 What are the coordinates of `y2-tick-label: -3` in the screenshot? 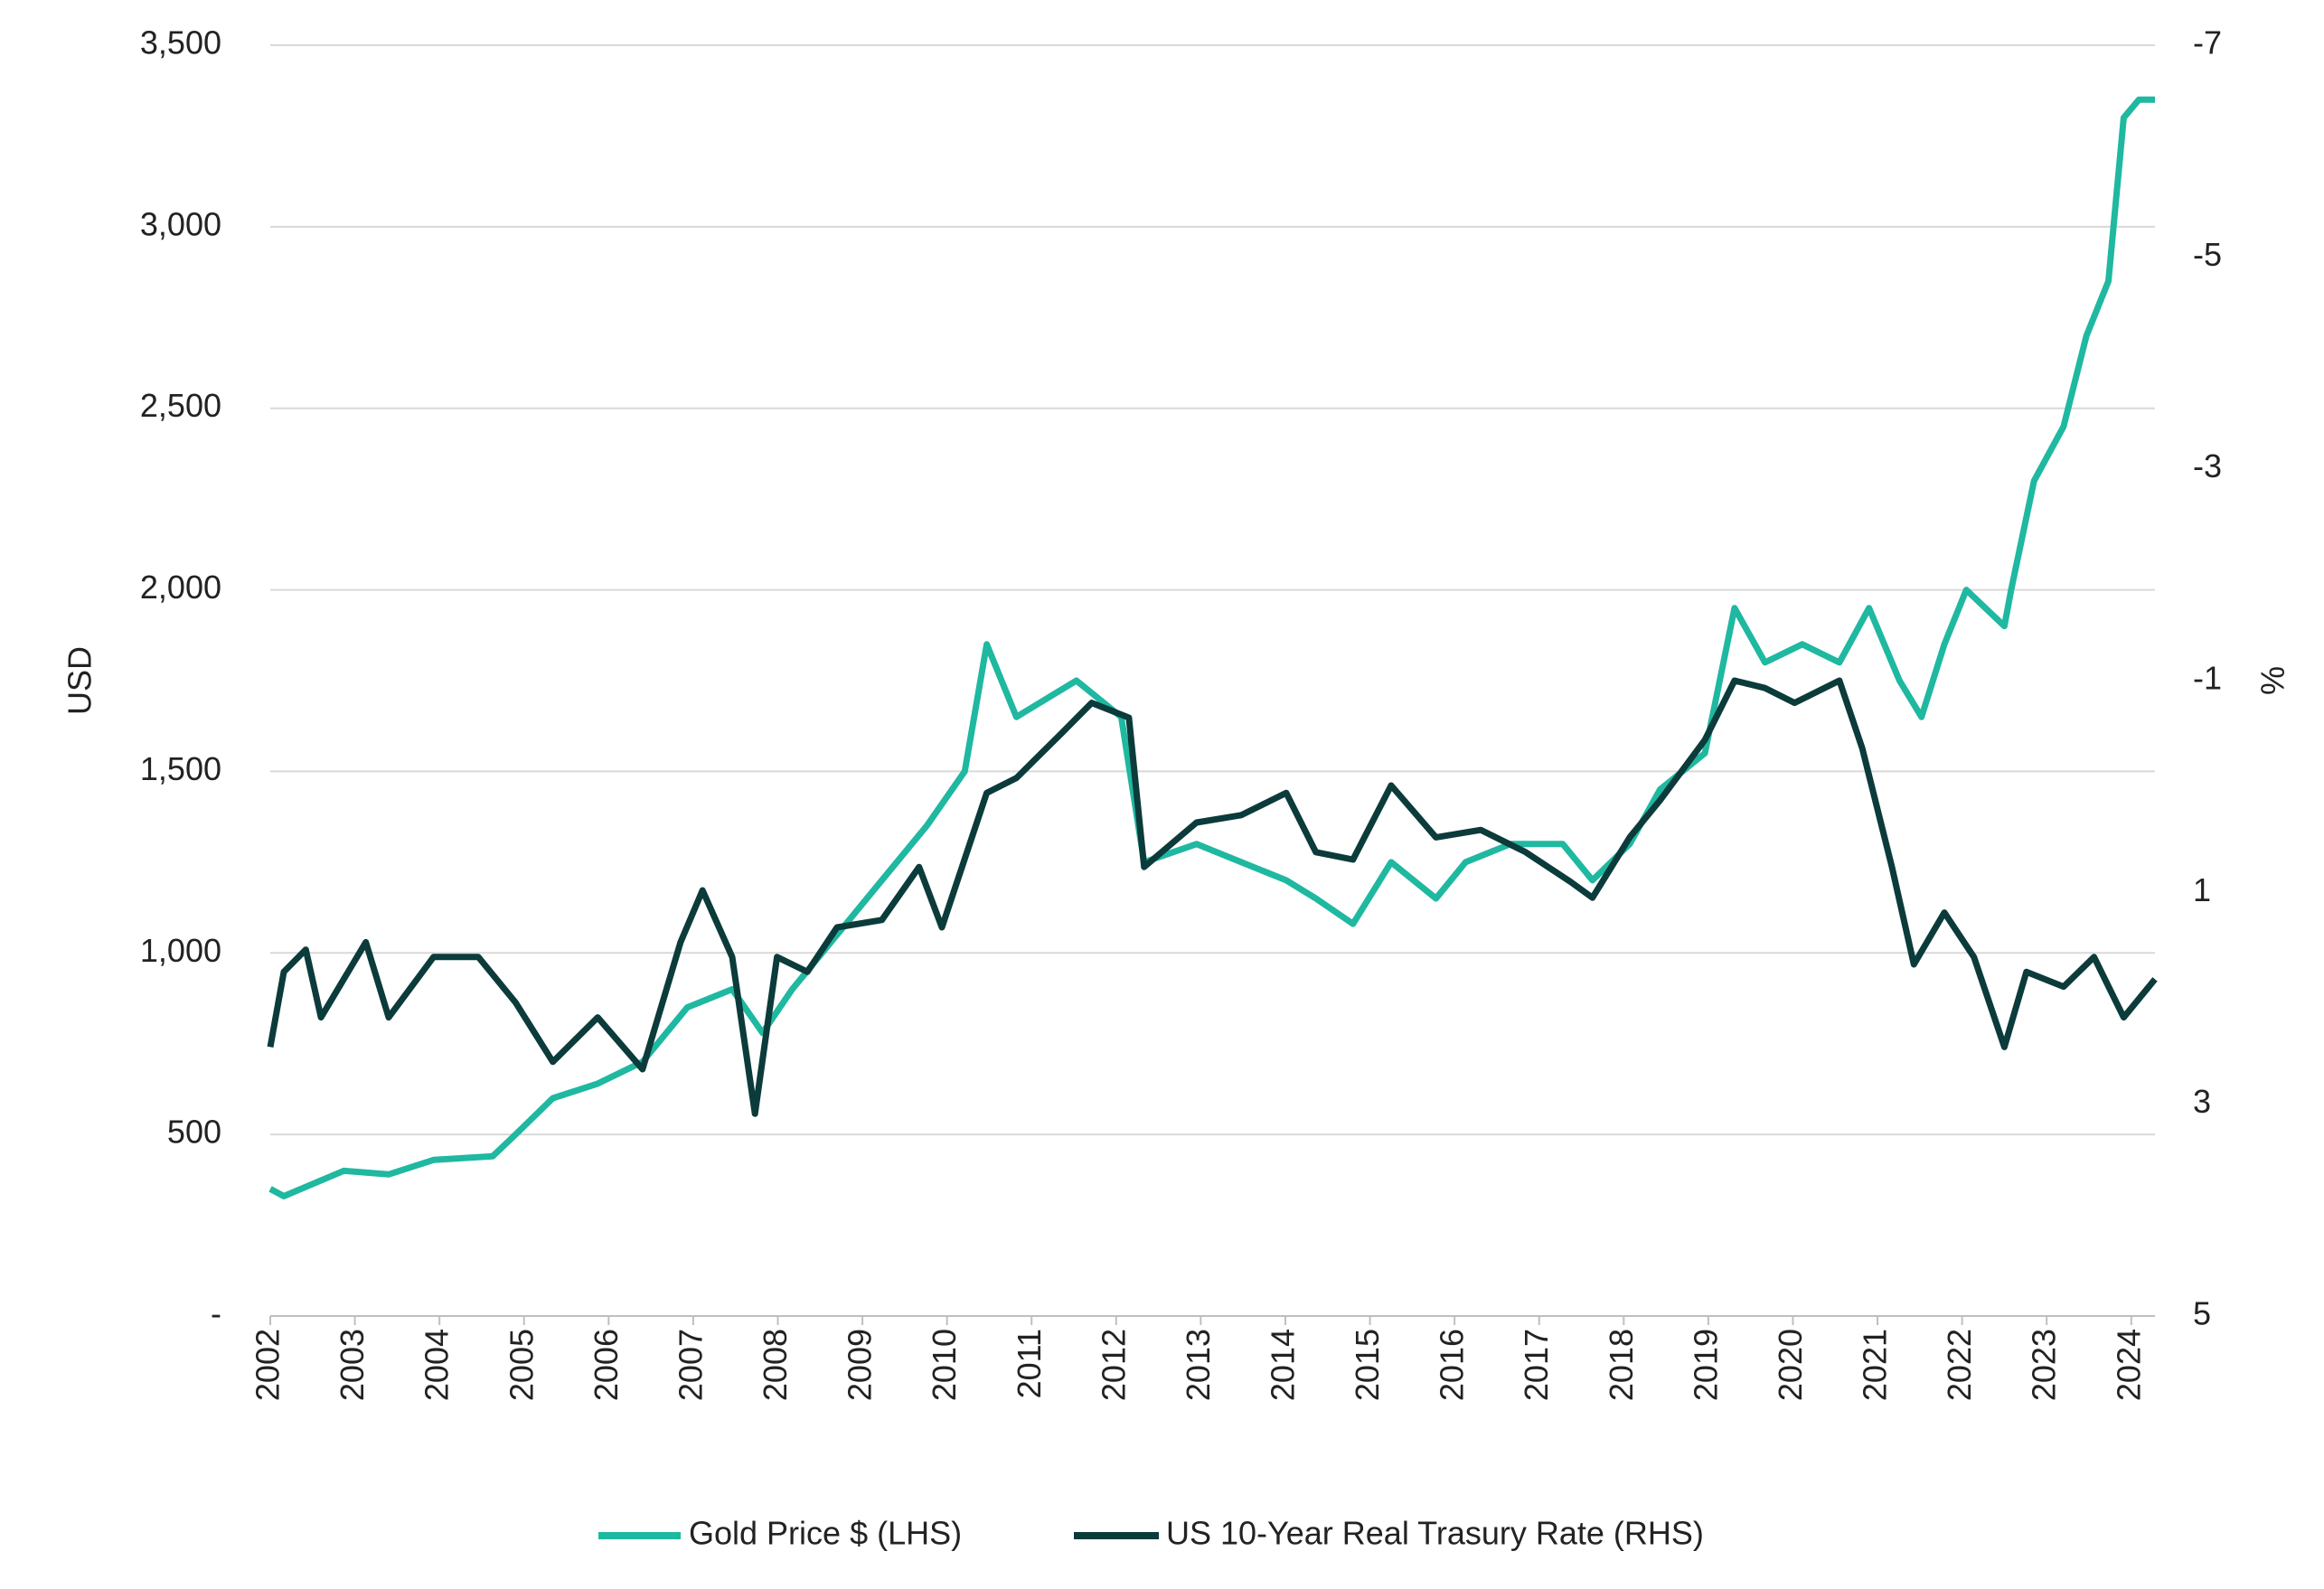 It's located at (2207, 466).